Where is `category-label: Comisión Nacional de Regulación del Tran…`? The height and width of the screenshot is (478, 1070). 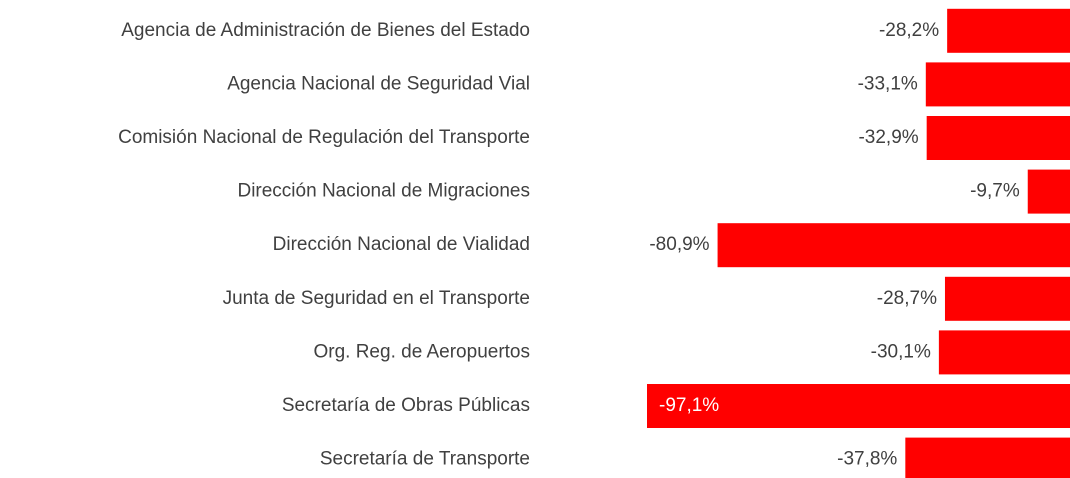
category-label: Comisión Nacional de Regulación del Tran… is located at coordinates (324, 137).